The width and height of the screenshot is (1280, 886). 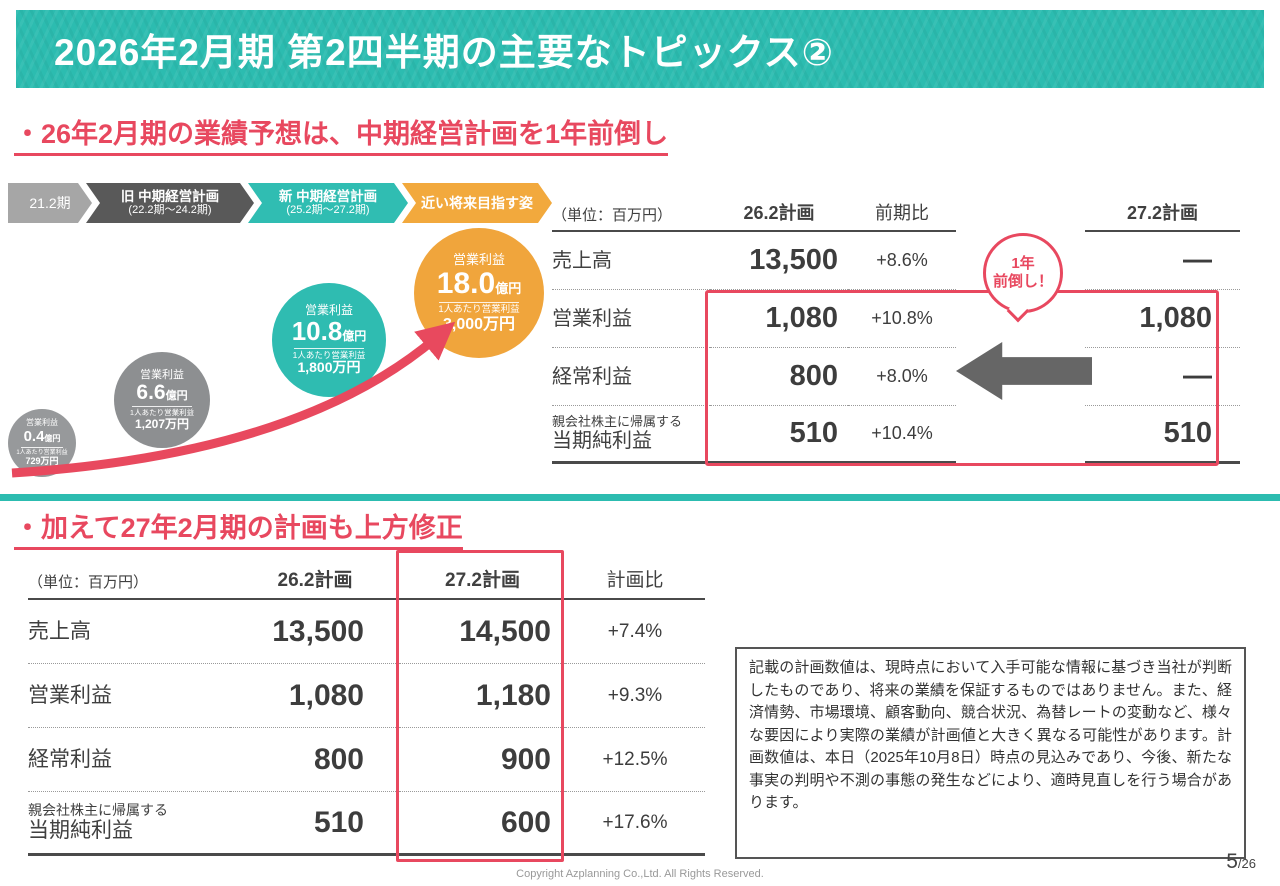 I want to click on section2-heading: ・加えて27年2月期の計画も上方修正, so click(x=238, y=528).